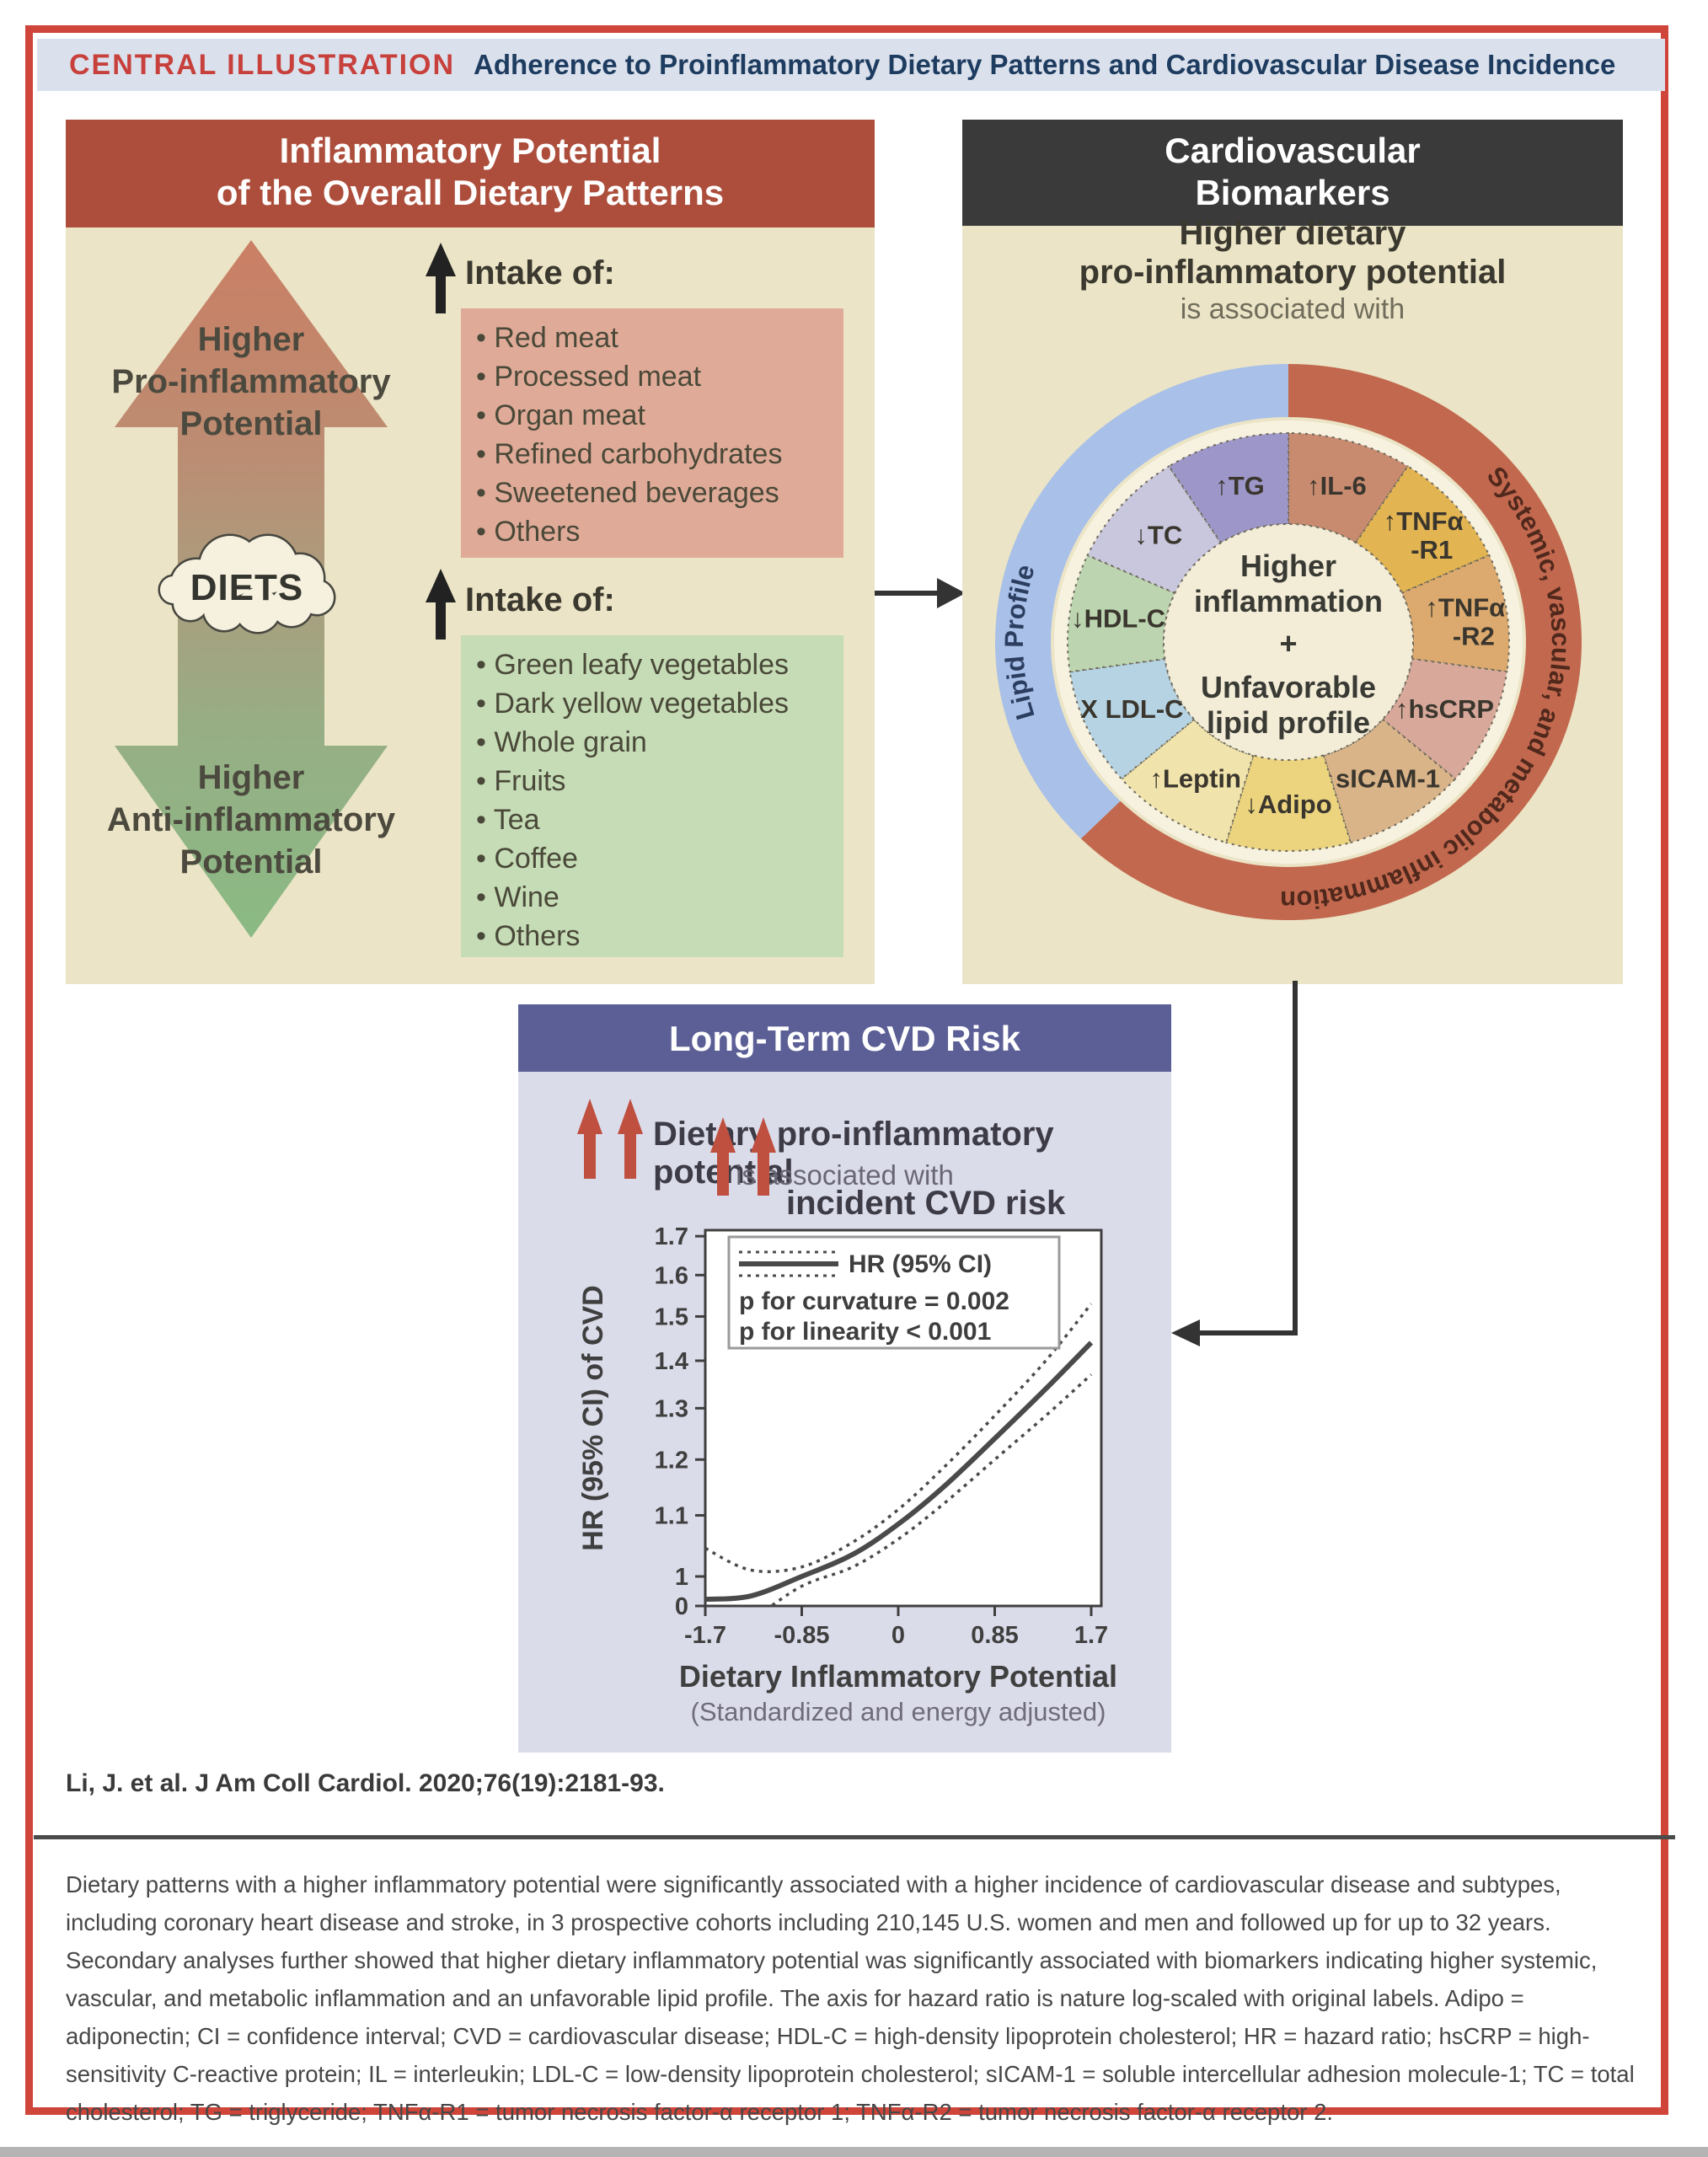 Image resolution: width=1708 pixels, height=2157 pixels. What do you see at coordinates (652, 703) in the screenshot?
I see `list-item: Dark yellow vegetables` at bounding box center [652, 703].